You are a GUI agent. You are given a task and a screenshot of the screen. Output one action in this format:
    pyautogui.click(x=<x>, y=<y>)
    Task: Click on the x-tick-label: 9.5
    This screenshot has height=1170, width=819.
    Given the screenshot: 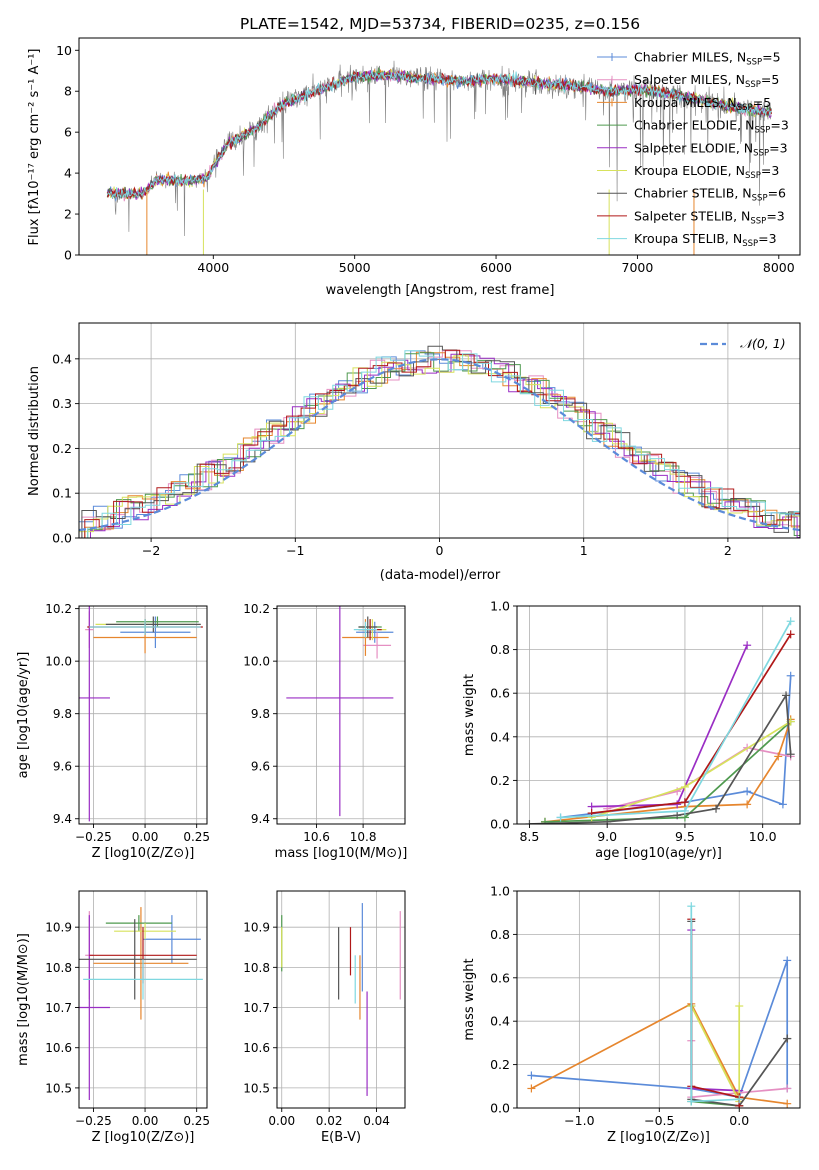 What is the action you would take?
    pyautogui.click(x=685, y=836)
    